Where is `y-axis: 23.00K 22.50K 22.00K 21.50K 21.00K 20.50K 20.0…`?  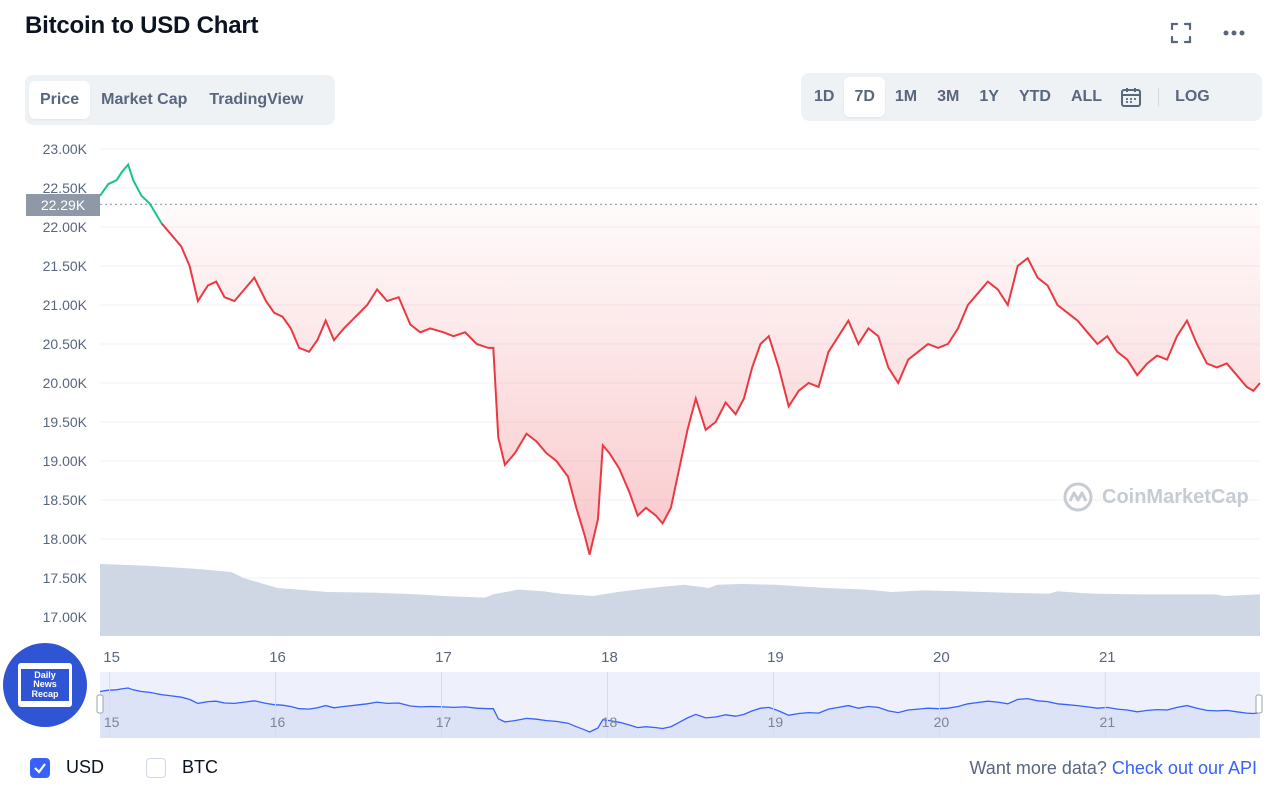 y-axis: 23.00K 22.50K 22.00K 21.50K 21.00K 20.50K 20.0… is located at coordinates (65, 383).